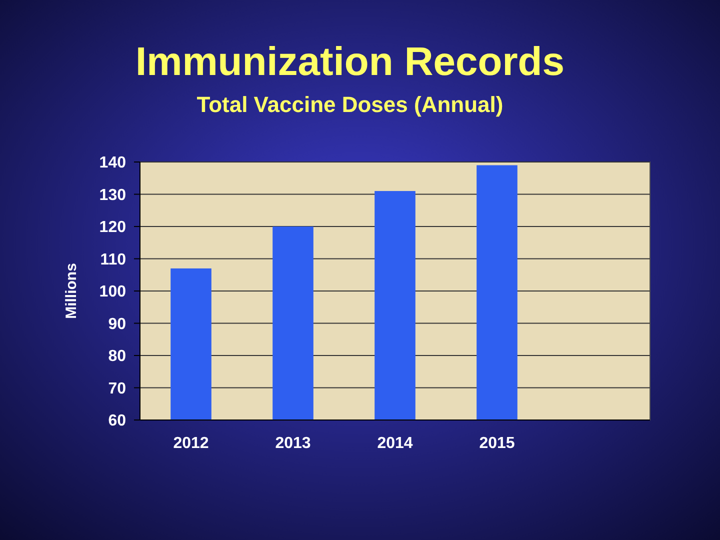  I want to click on y-tick-label: 130, so click(112, 195).